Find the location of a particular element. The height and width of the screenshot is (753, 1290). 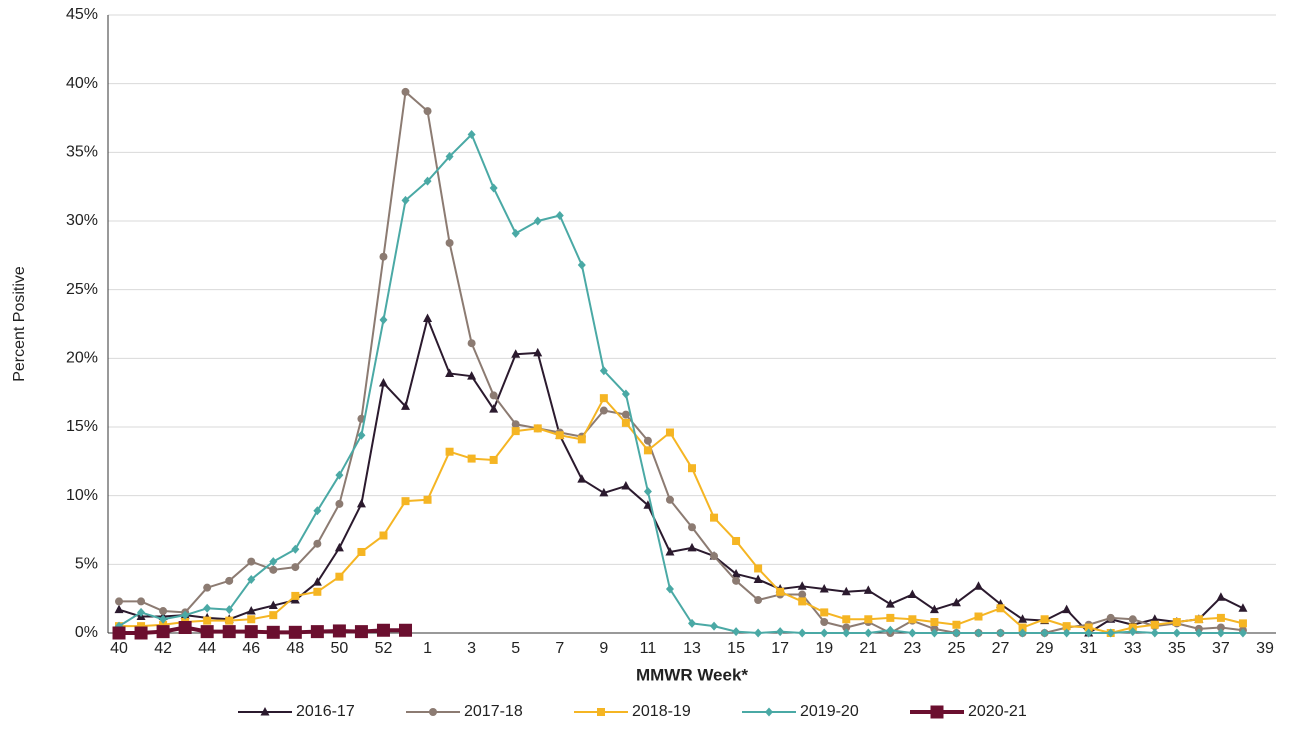

x-tick-label: 33 is located at coordinates (1133, 648).